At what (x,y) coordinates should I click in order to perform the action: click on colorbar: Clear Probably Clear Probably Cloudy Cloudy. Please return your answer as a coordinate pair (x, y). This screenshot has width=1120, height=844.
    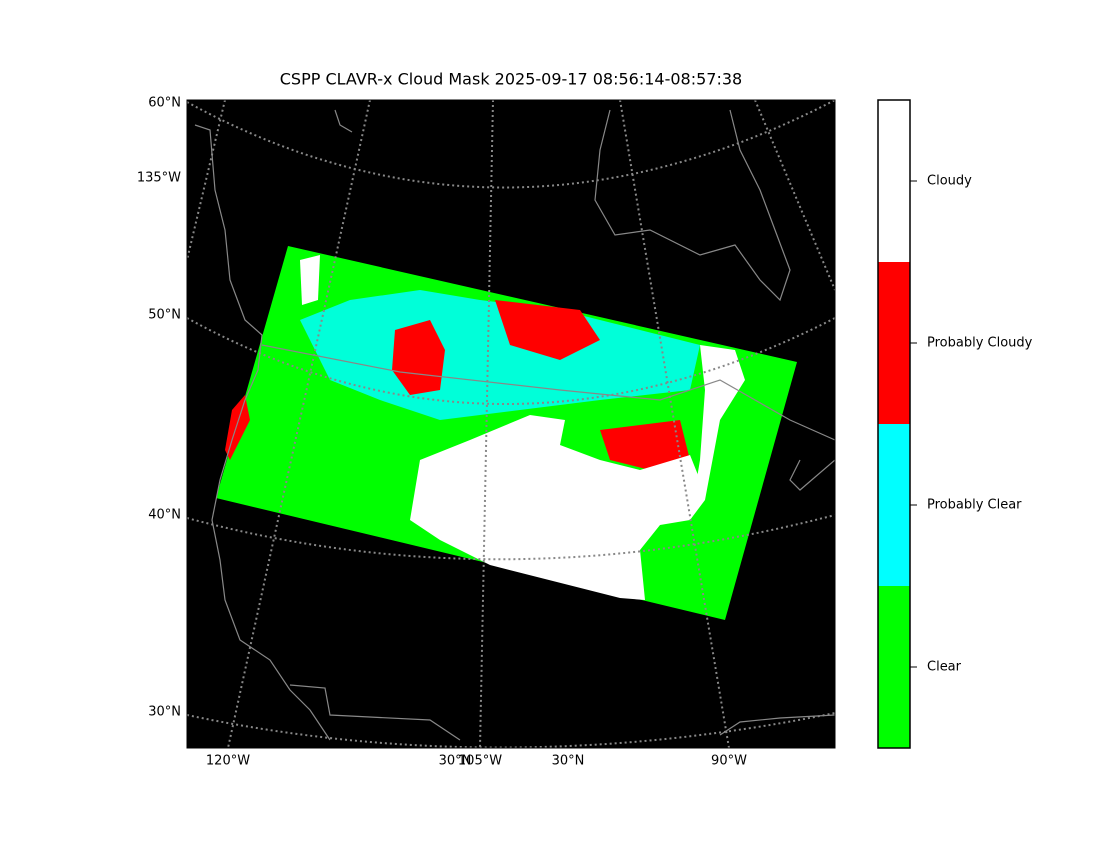
    Looking at the image, I should click on (955, 424).